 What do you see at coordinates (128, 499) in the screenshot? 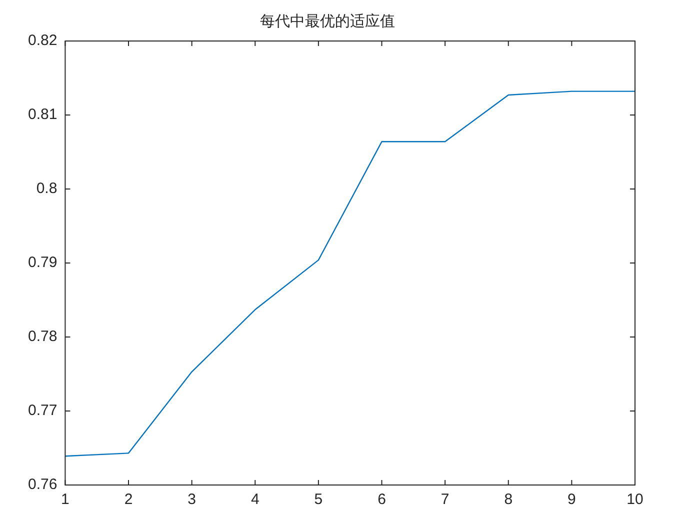
I see `x-tick-label: 2` at bounding box center [128, 499].